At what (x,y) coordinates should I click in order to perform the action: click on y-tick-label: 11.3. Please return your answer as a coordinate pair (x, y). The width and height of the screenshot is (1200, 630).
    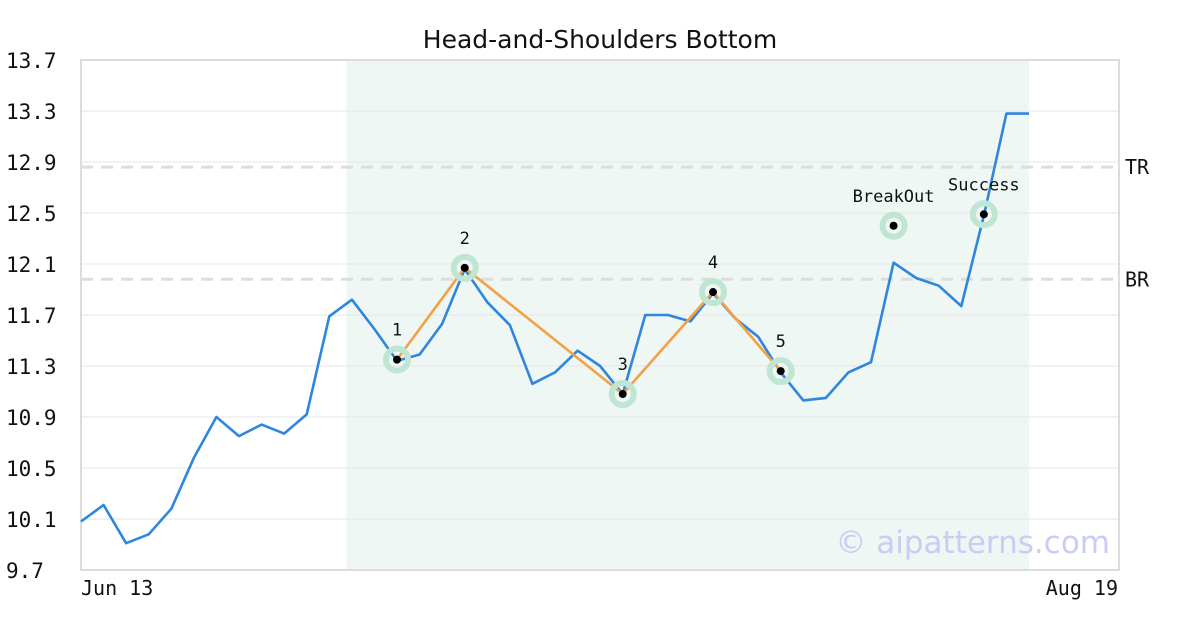
    Looking at the image, I should click on (31, 367).